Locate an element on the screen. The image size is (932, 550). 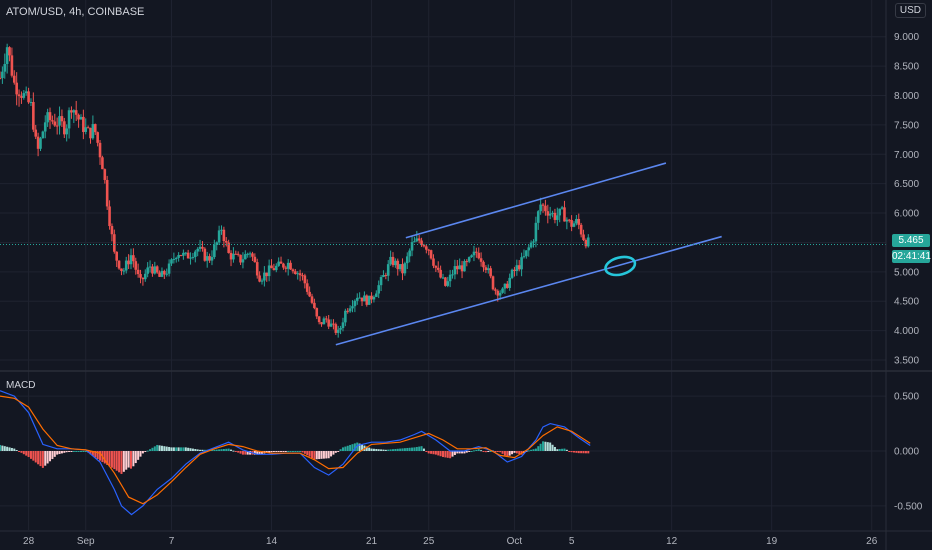
exchange-label: COINBASE is located at coordinates (116, 12).